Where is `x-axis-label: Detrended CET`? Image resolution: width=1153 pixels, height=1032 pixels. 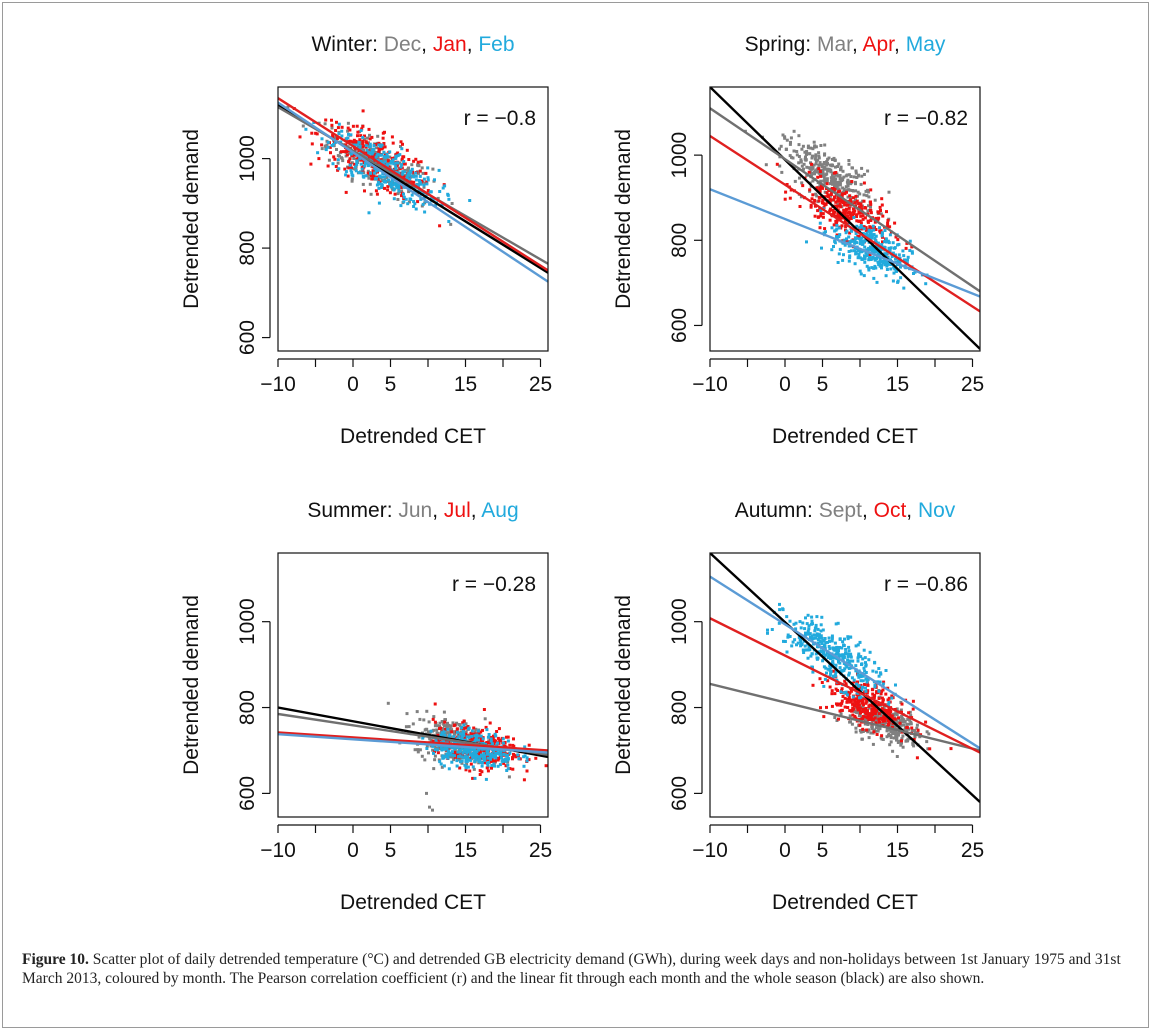 x-axis-label: Detrended CET is located at coordinates (413, 436).